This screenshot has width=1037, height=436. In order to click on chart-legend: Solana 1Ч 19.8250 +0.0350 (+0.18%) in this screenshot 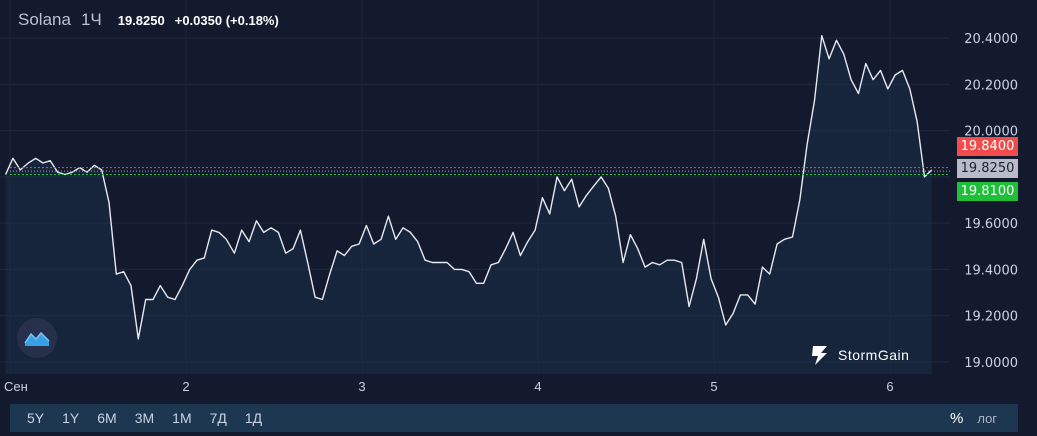, I will do `click(148, 20)`.